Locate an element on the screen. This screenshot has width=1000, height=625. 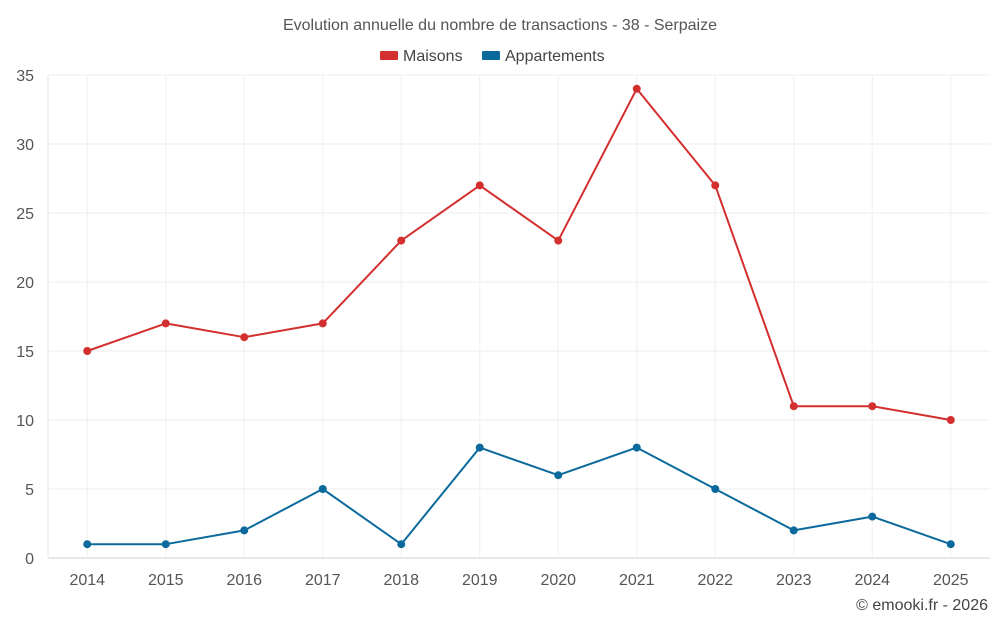
x-tick-label: 2017 is located at coordinates (323, 580).